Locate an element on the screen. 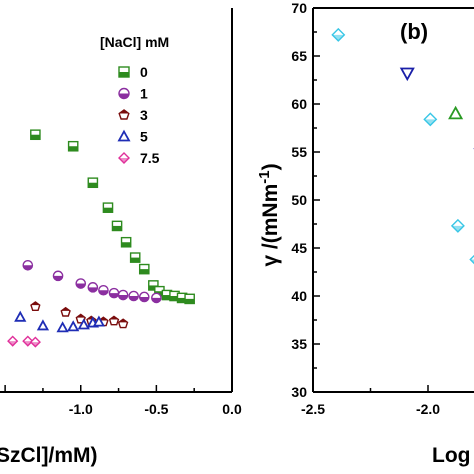 The width and height of the screenshot is (474, 474). right-y-tick-label: 40 is located at coordinates (299, 296).